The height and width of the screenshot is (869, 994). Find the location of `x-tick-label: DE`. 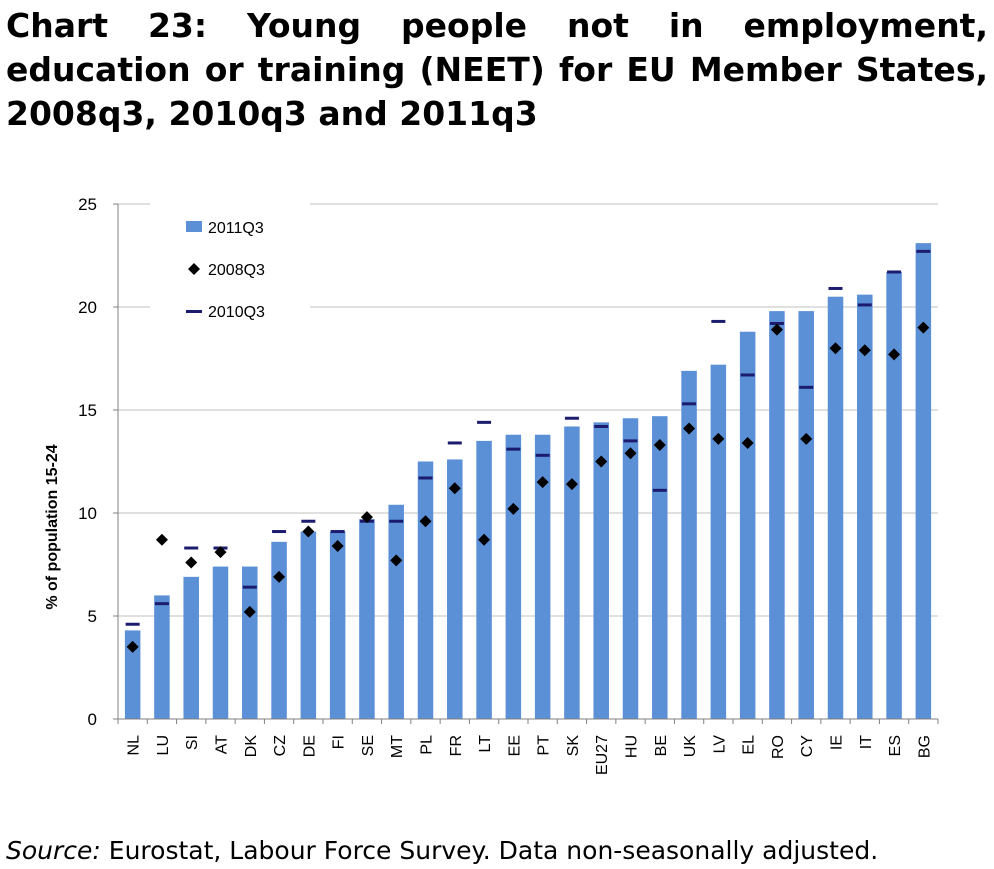

x-tick-label: DE is located at coordinates (309, 746).